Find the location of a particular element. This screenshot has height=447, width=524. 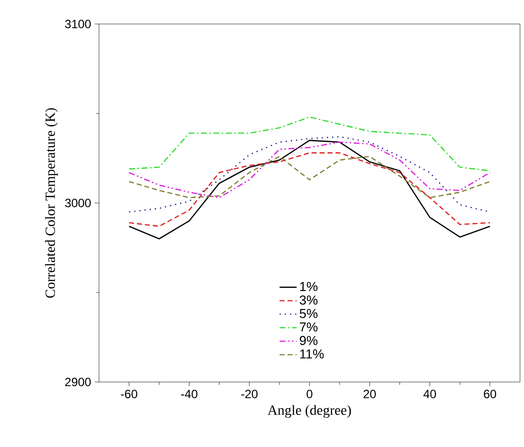

x-tick-label: 40 is located at coordinates (429, 394).